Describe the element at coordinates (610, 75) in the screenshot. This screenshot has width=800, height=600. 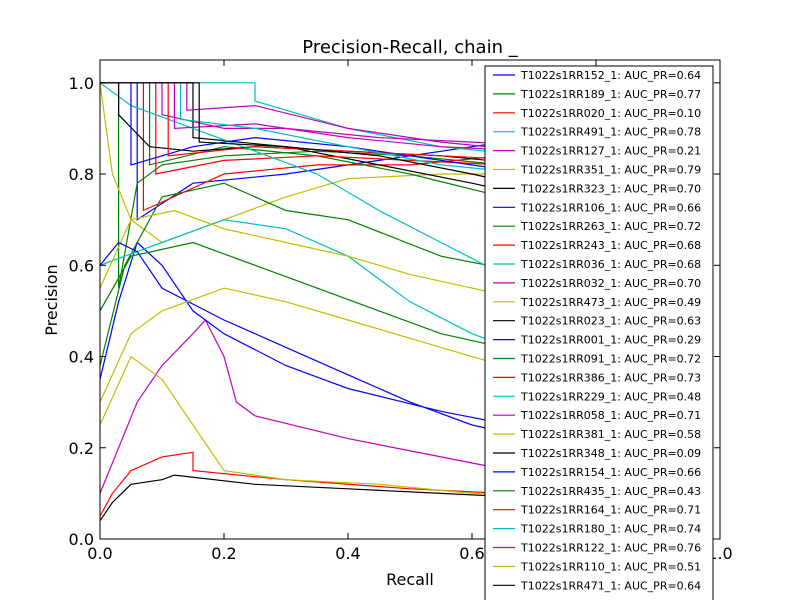
I see `legend-entry: T1022s1RR152_1: AUC_PR=0.64` at that location.